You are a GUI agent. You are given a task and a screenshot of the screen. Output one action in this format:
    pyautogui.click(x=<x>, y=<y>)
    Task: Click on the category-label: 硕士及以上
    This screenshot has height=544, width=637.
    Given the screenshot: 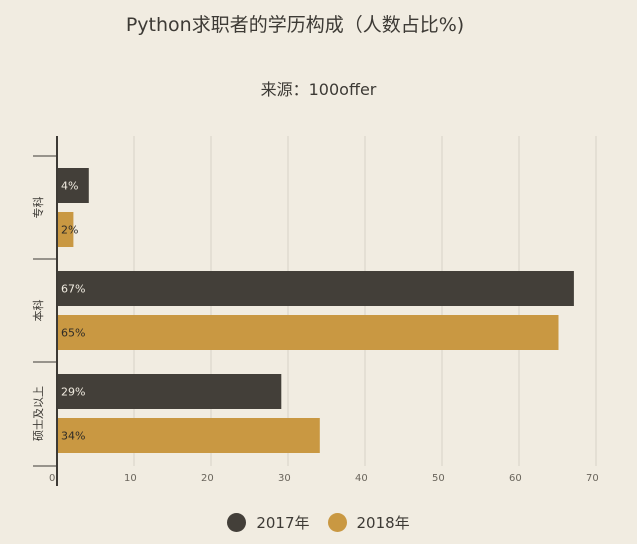 What is the action you would take?
    pyautogui.click(x=38, y=413)
    